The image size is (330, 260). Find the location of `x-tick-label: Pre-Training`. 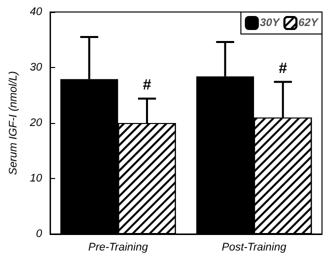

x-tick-label: Pre-Training is located at coordinates (118, 248).